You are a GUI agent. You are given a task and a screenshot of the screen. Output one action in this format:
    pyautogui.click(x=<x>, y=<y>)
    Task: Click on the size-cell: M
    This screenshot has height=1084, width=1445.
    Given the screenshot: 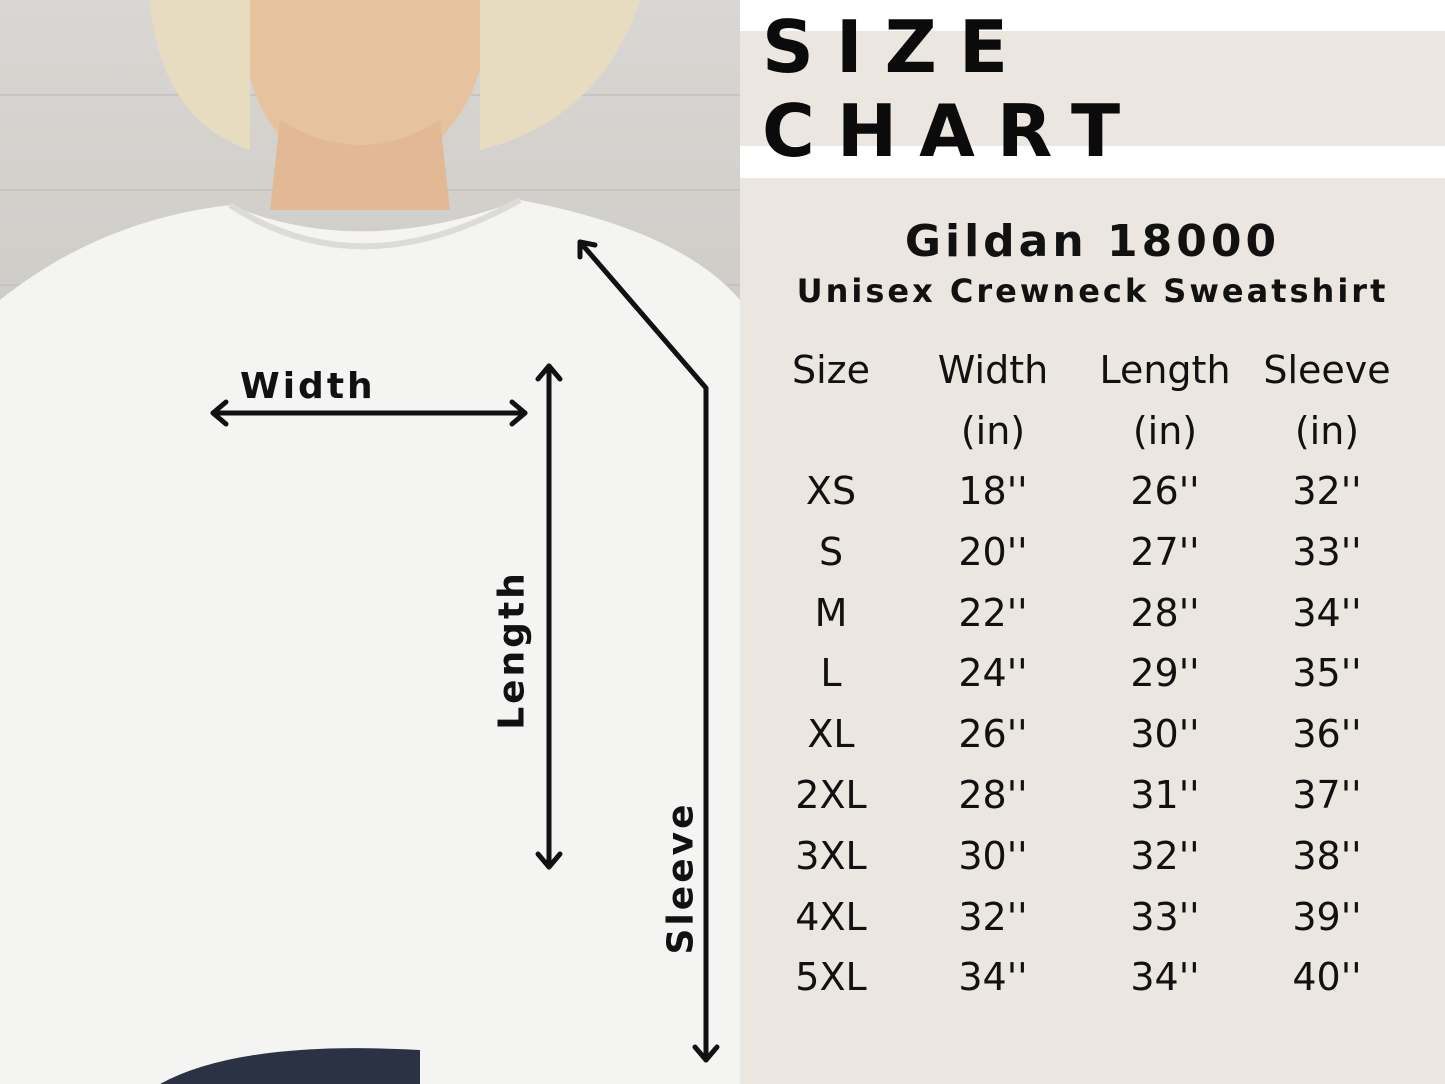 What is the action you would take?
    pyautogui.click(x=831, y=612)
    